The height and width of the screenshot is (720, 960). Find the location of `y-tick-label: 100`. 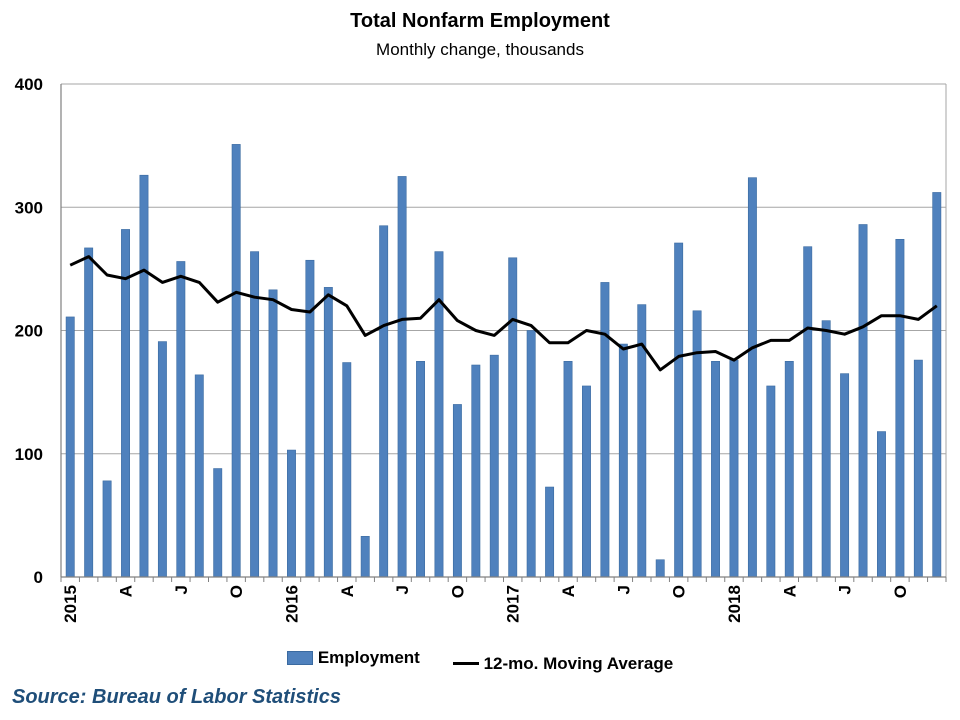

y-tick-label: 100 is located at coordinates (29, 454).